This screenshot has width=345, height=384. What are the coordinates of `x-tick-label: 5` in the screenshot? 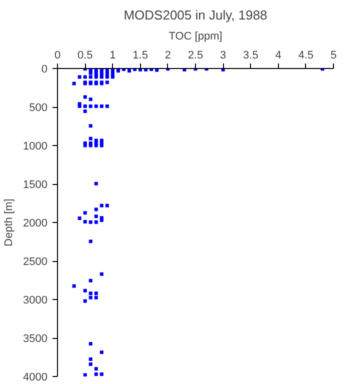 It's located at (333, 56).